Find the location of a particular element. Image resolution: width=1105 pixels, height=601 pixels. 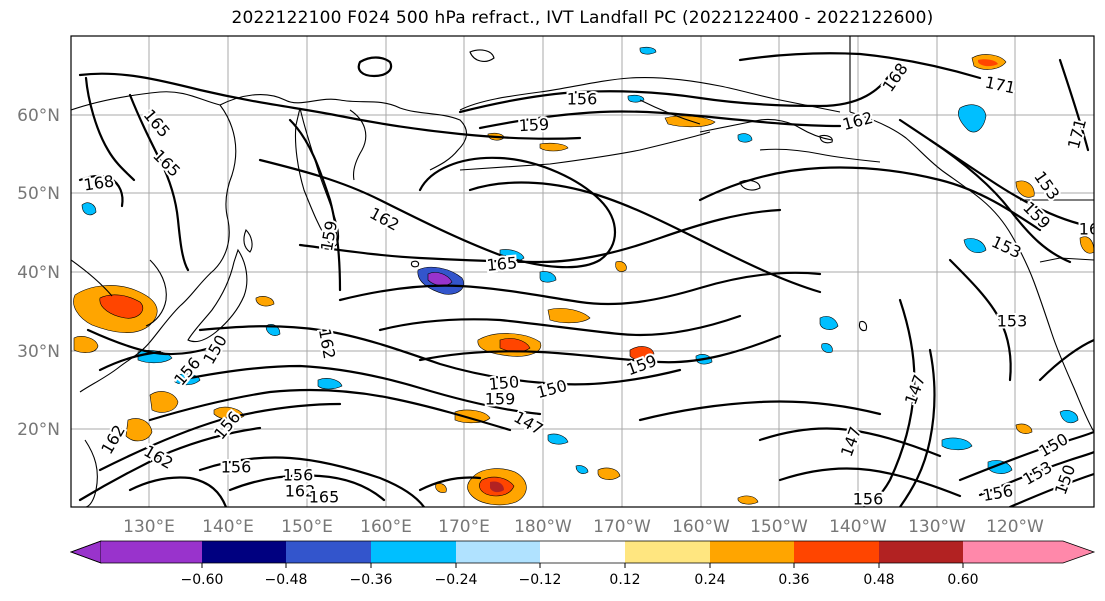

colorbar-tick-label: −0.60 is located at coordinates (202, 580).